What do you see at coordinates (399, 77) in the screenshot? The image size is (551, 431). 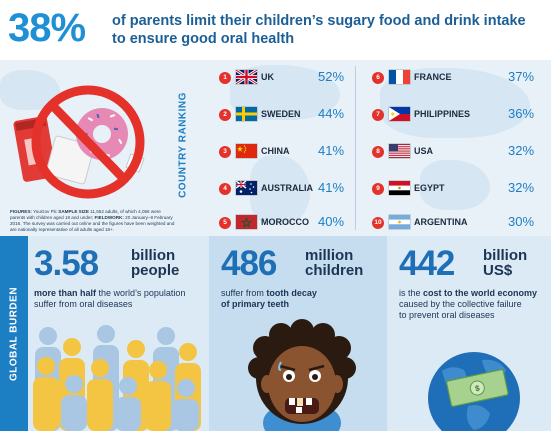 I see `france-flag-icon` at bounding box center [399, 77].